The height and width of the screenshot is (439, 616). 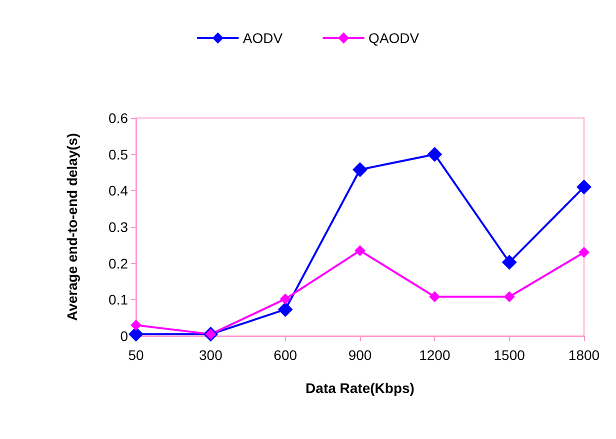 What do you see at coordinates (118, 300) in the screenshot?
I see `y-tick-label: 0.1` at bounding box center [118, 300].